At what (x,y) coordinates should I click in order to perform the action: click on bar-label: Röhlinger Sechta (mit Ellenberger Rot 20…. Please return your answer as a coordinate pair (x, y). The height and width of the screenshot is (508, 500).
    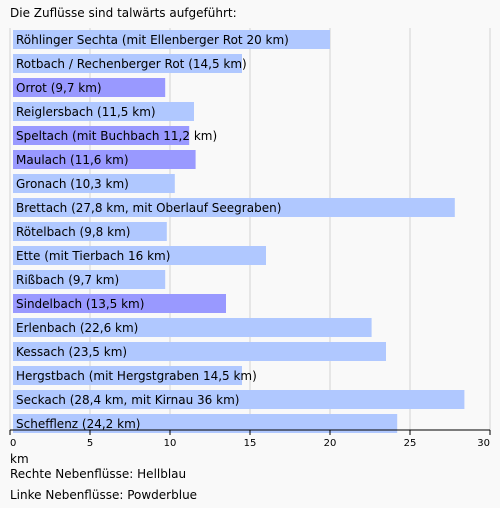
    Looking at the image, I should click on (152, 40).